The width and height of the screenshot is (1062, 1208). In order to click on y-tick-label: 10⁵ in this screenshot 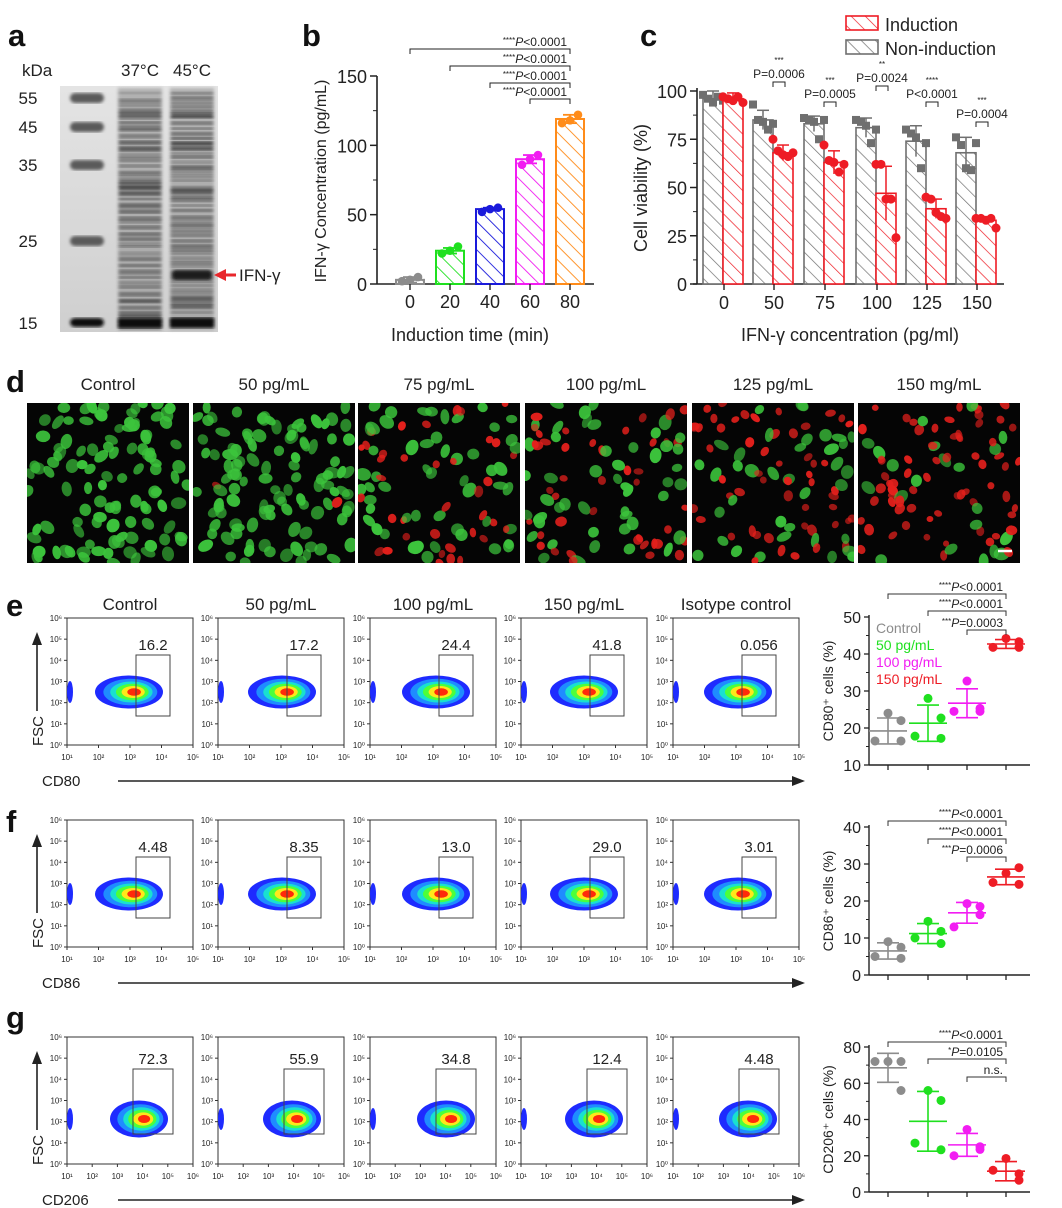, I will do `click(662, 841)`.